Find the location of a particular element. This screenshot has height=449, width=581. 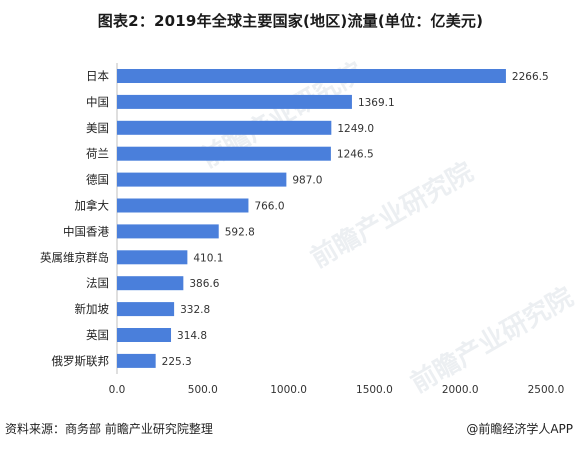

data-label: 314.8 is located at coordinates (192, 336).